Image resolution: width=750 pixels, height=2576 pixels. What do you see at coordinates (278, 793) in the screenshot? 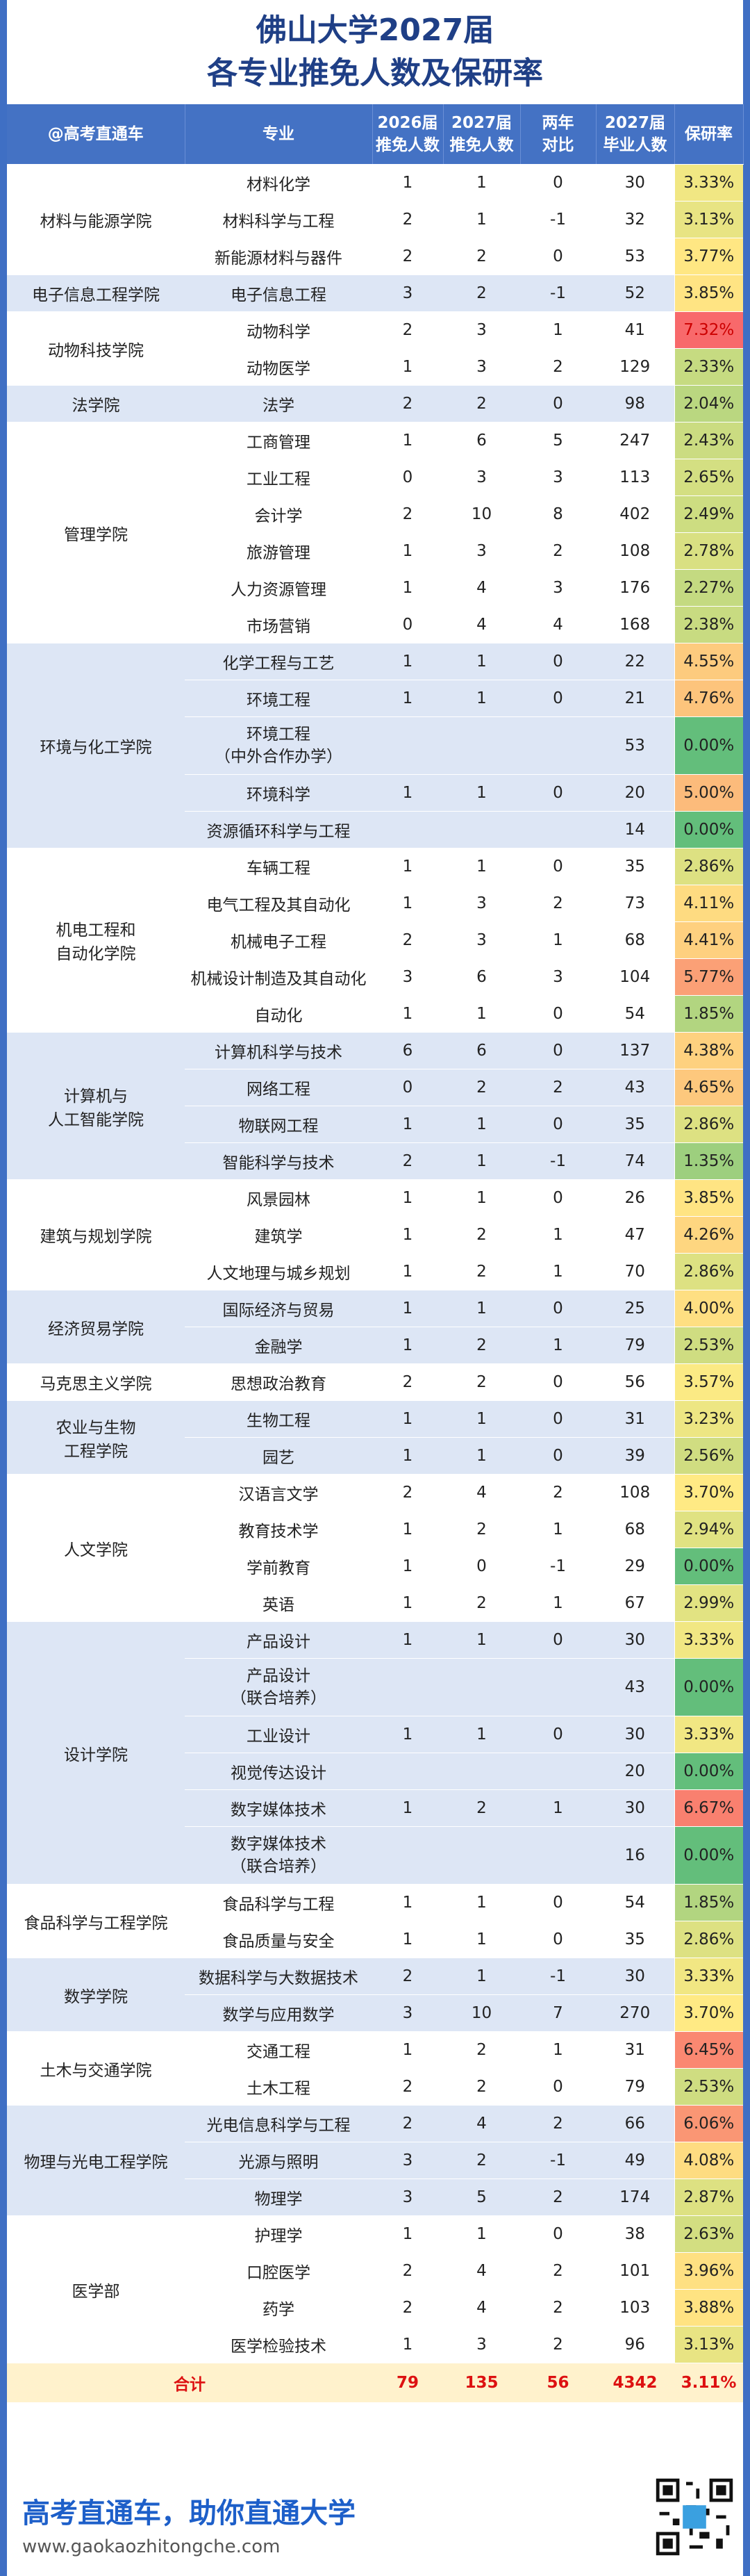
I see `major-cell: 环境科学` at bounding box center [278, 793].